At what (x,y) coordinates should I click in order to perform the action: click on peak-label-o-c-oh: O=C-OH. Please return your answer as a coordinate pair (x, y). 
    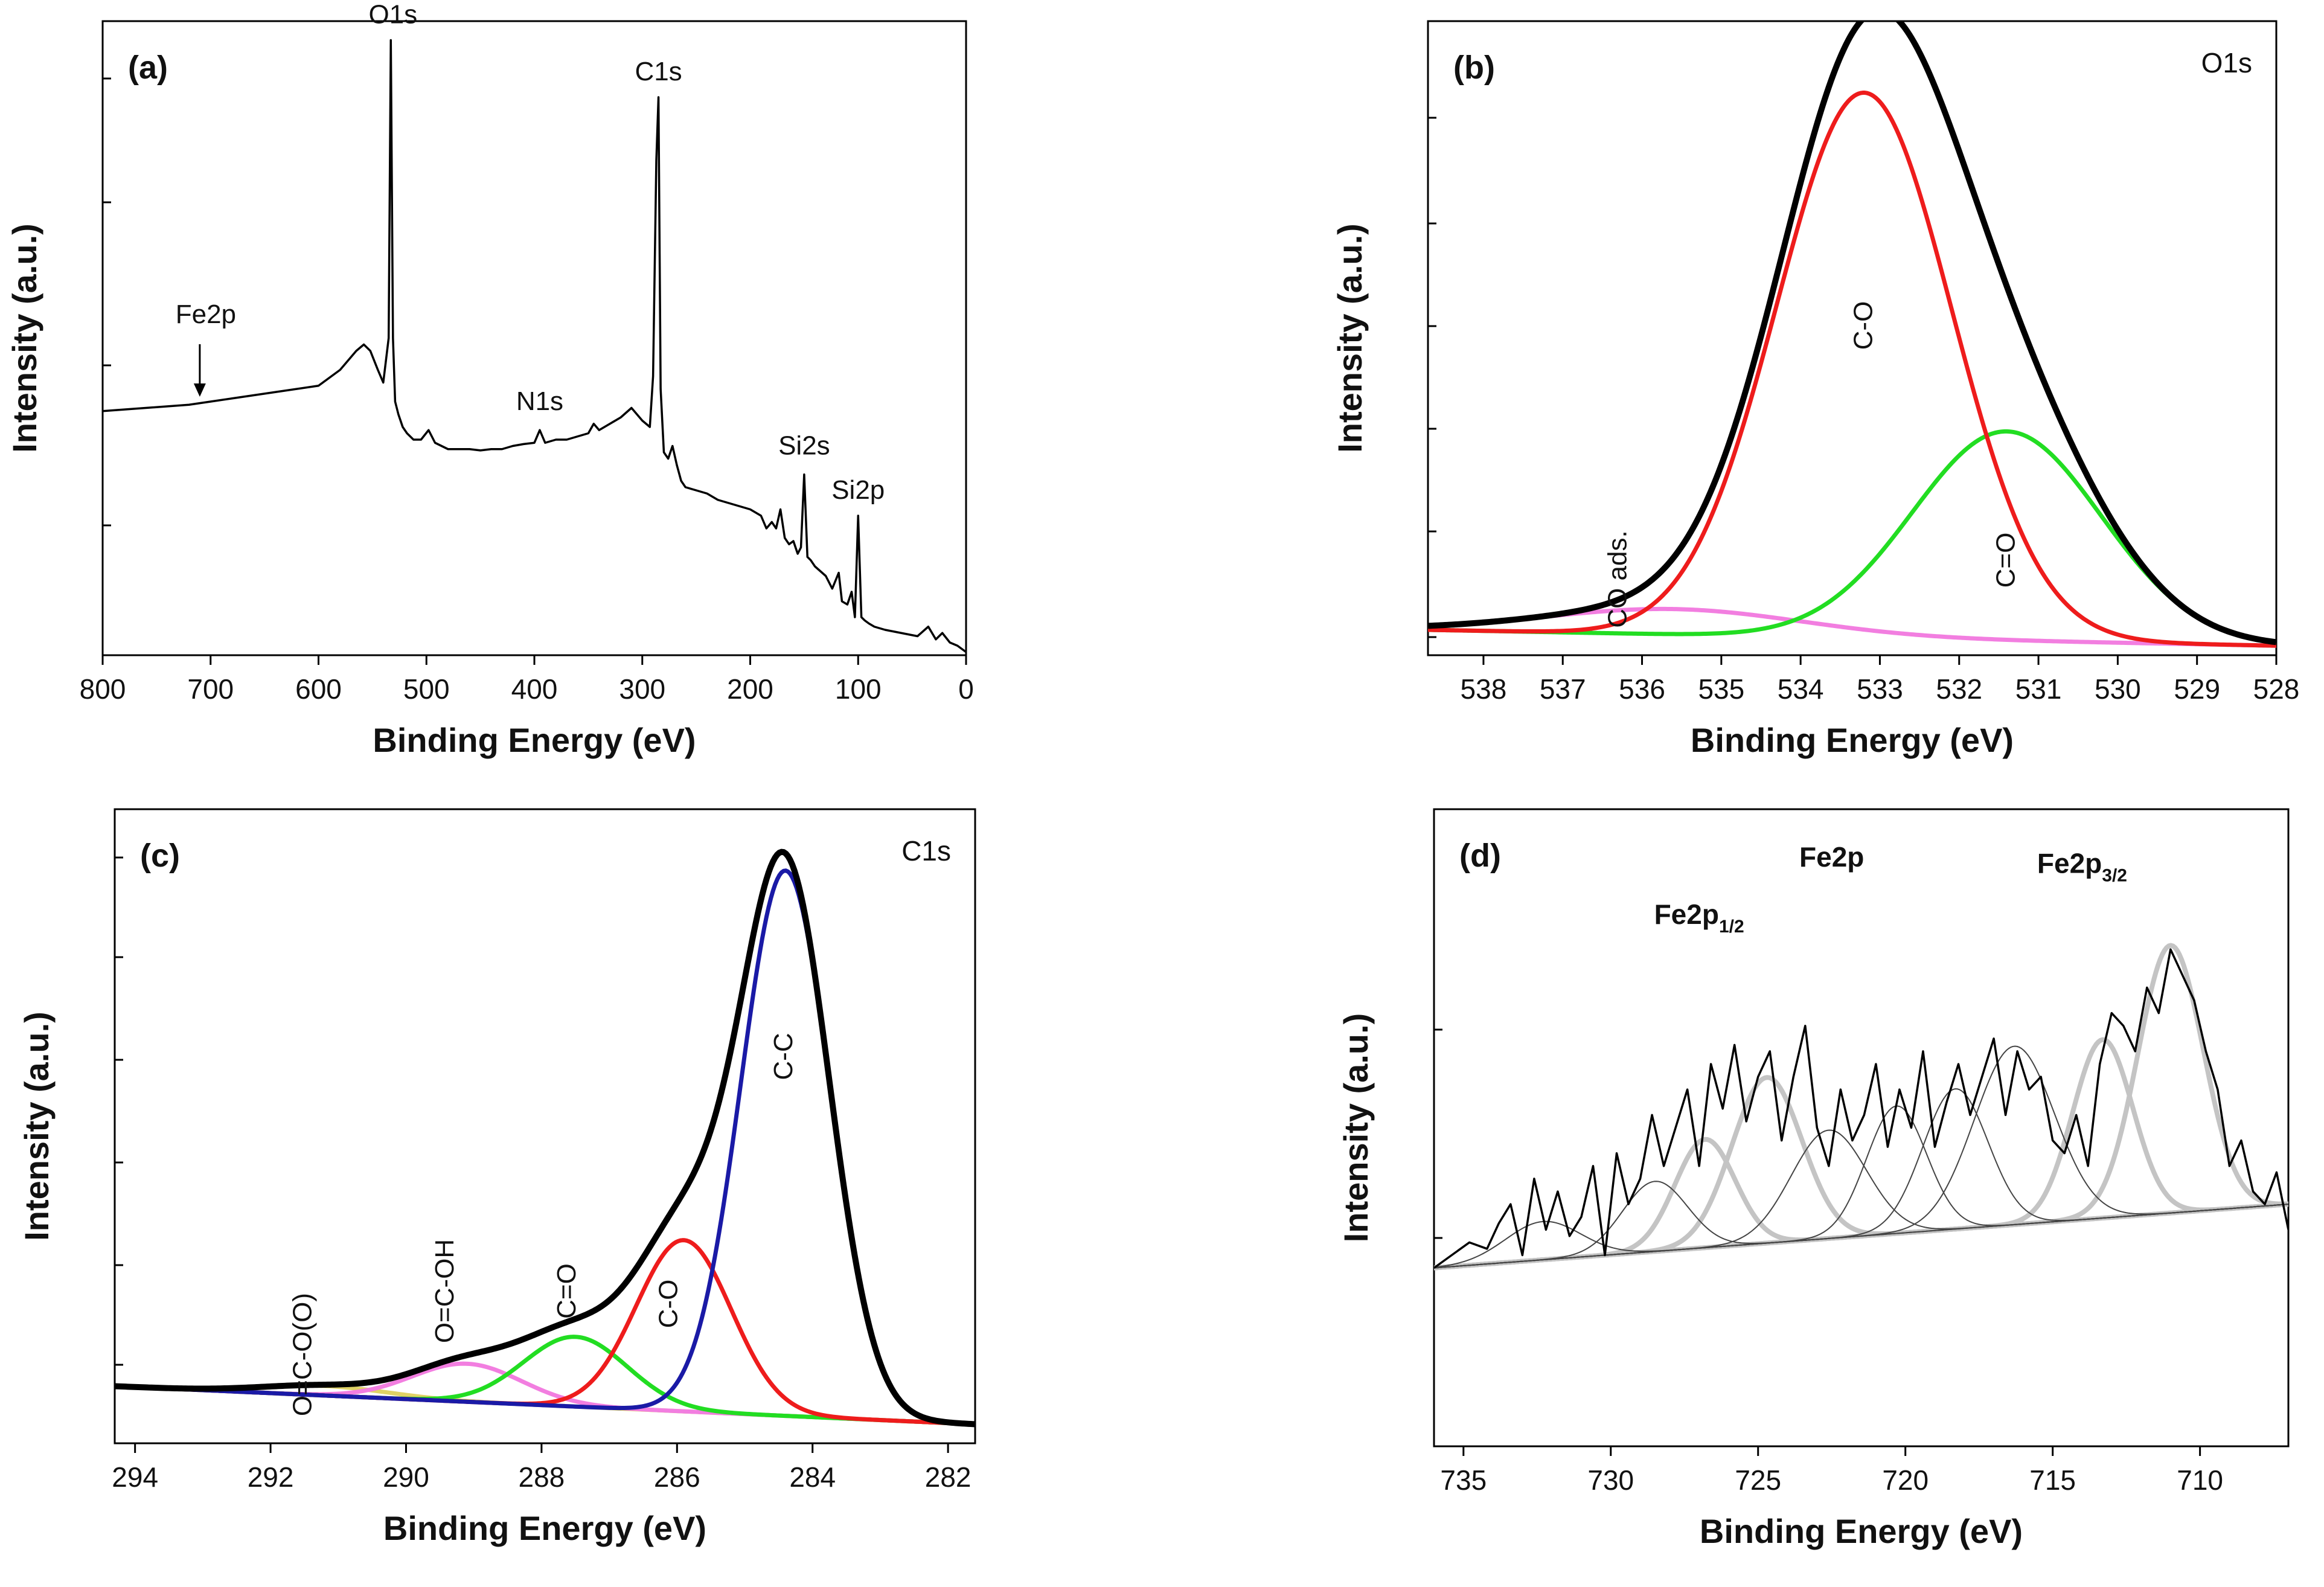
    Looking at the image, I should click on (444, 1291).